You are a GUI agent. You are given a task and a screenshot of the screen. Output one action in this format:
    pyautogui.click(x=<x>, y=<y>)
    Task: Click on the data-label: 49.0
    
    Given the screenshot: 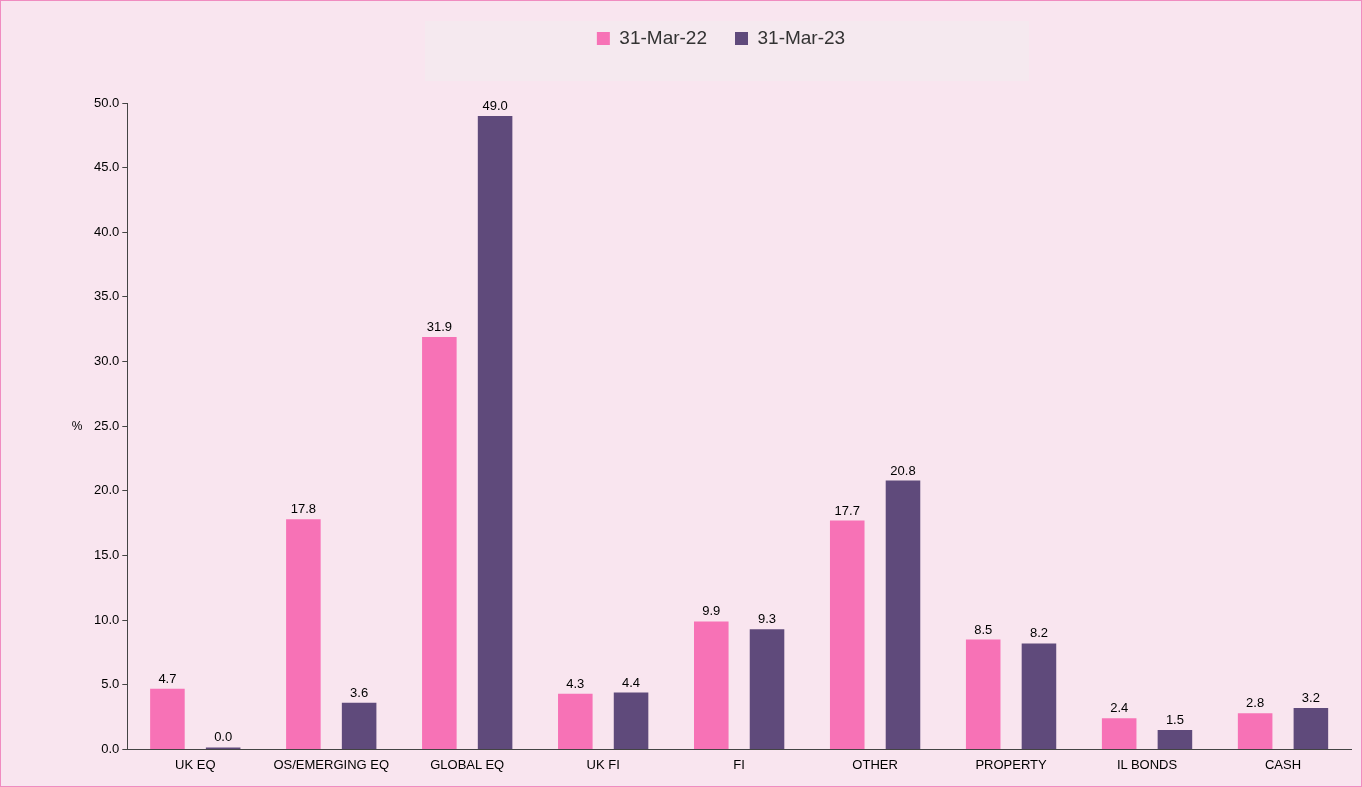 What is the action you would take?
    pyautogui.click(x=495, y=106)
    